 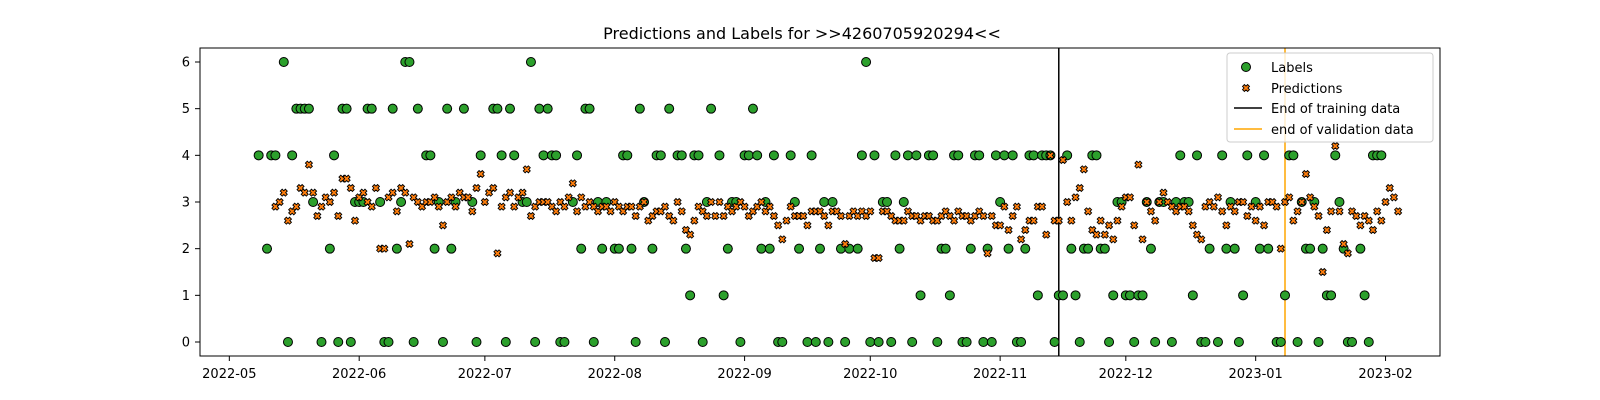 I want to click on y-tick-label: 5, so click(x=186, y=109).